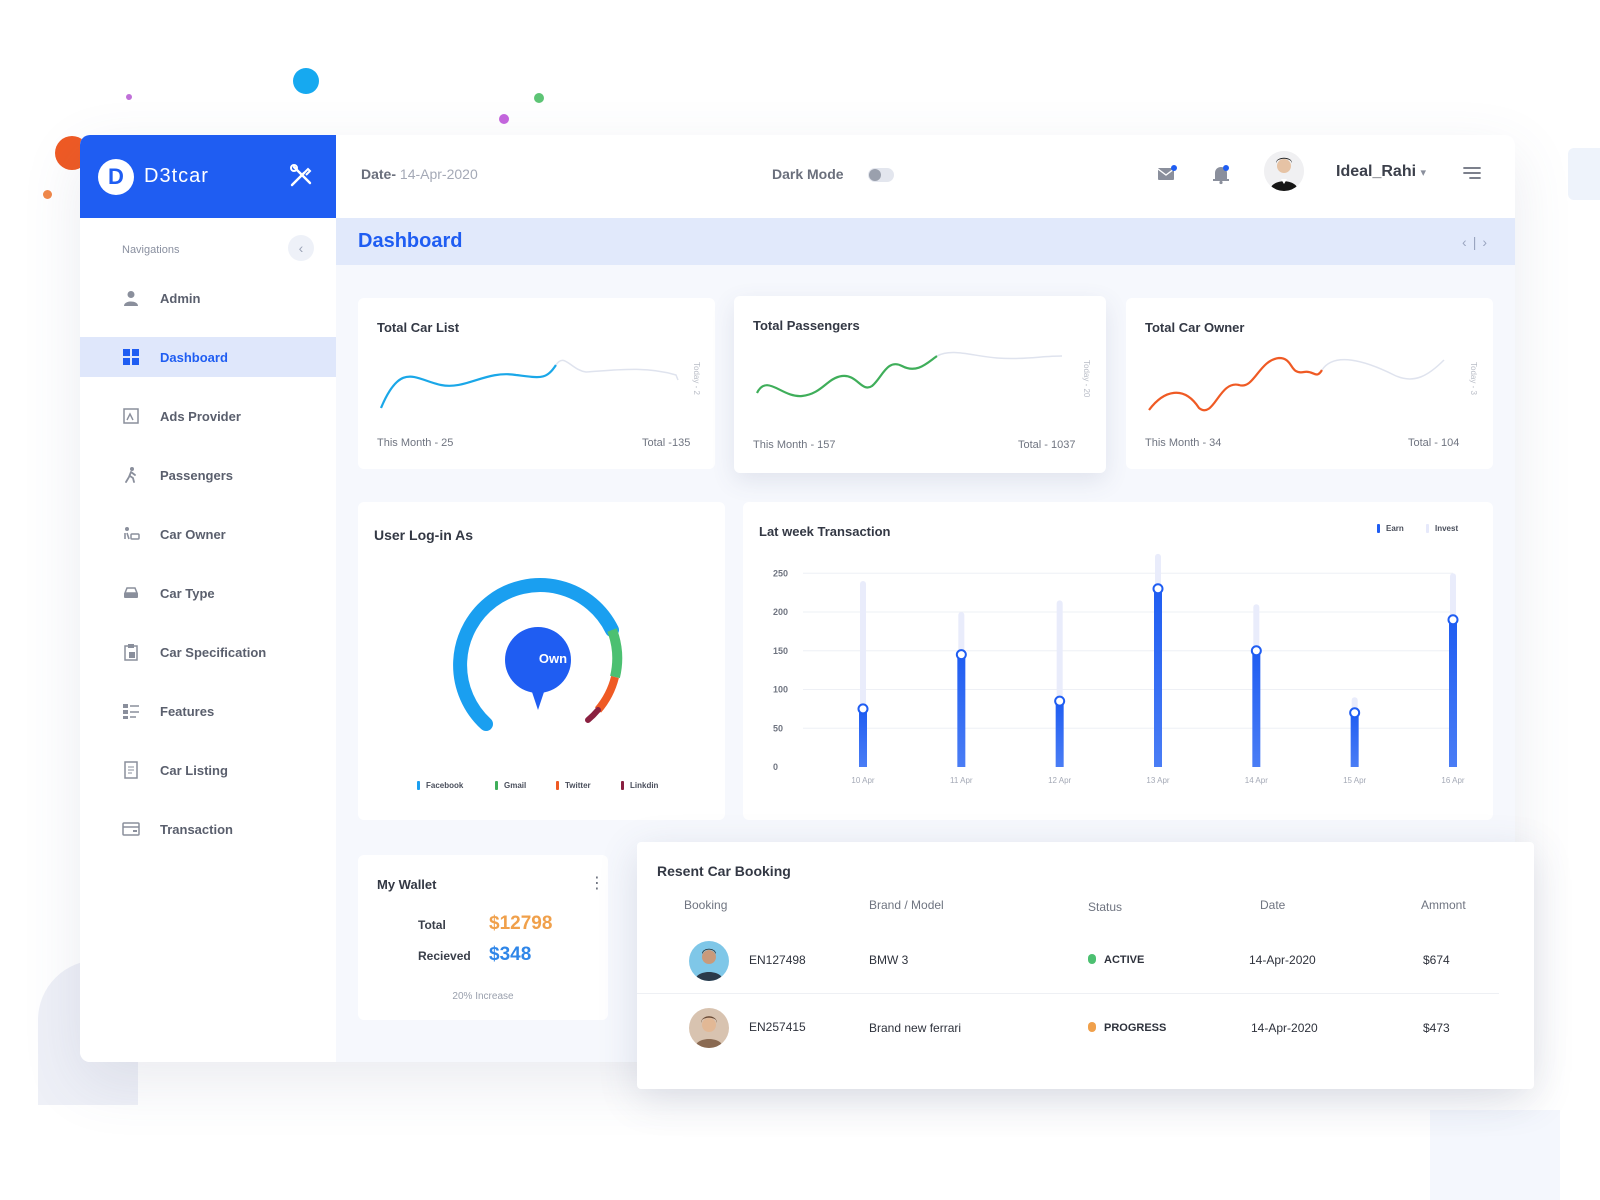 This screenshot has height=1200, width=1600. What do you see at coordinates (410, 241) in the screenshot?
I see `page-title: Dashboard` at bounding box center [410, 241].